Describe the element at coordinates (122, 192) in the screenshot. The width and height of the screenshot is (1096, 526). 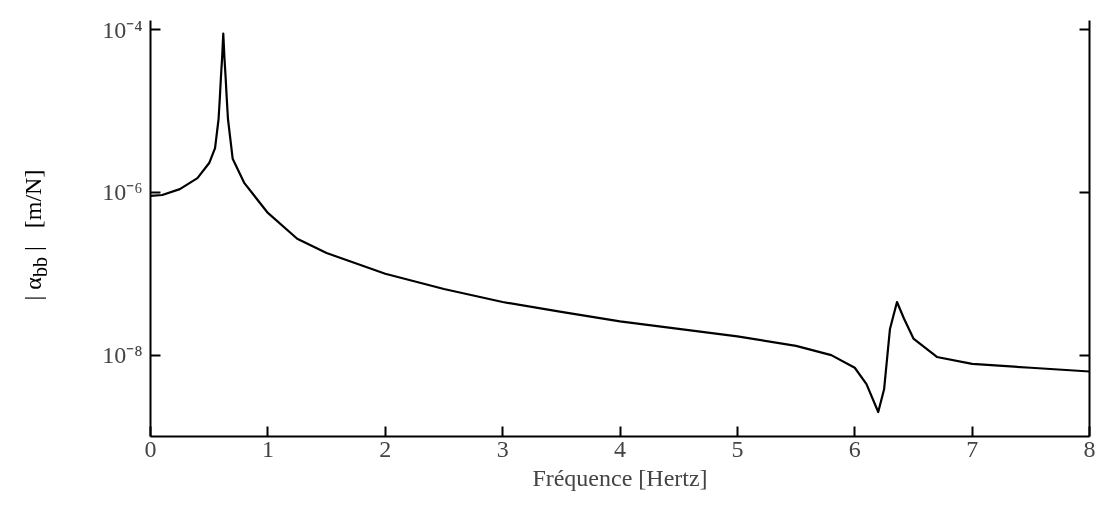
I see `y-tick-label: 10⁻⁶` at that location.